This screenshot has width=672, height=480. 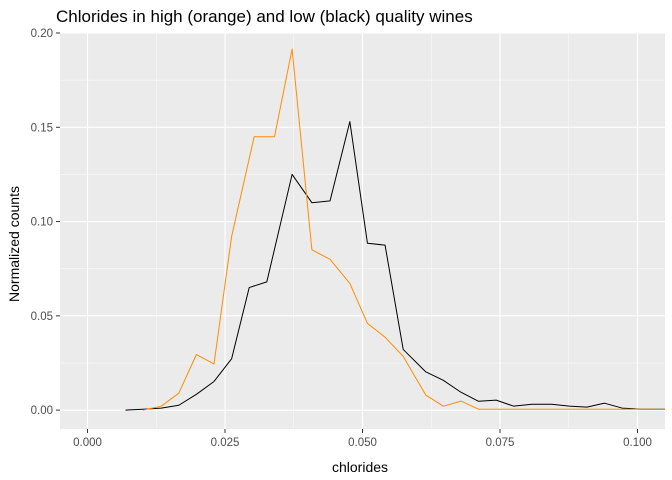 I want to click on x-tick-label: 0.000, so click(x=87, y=443).